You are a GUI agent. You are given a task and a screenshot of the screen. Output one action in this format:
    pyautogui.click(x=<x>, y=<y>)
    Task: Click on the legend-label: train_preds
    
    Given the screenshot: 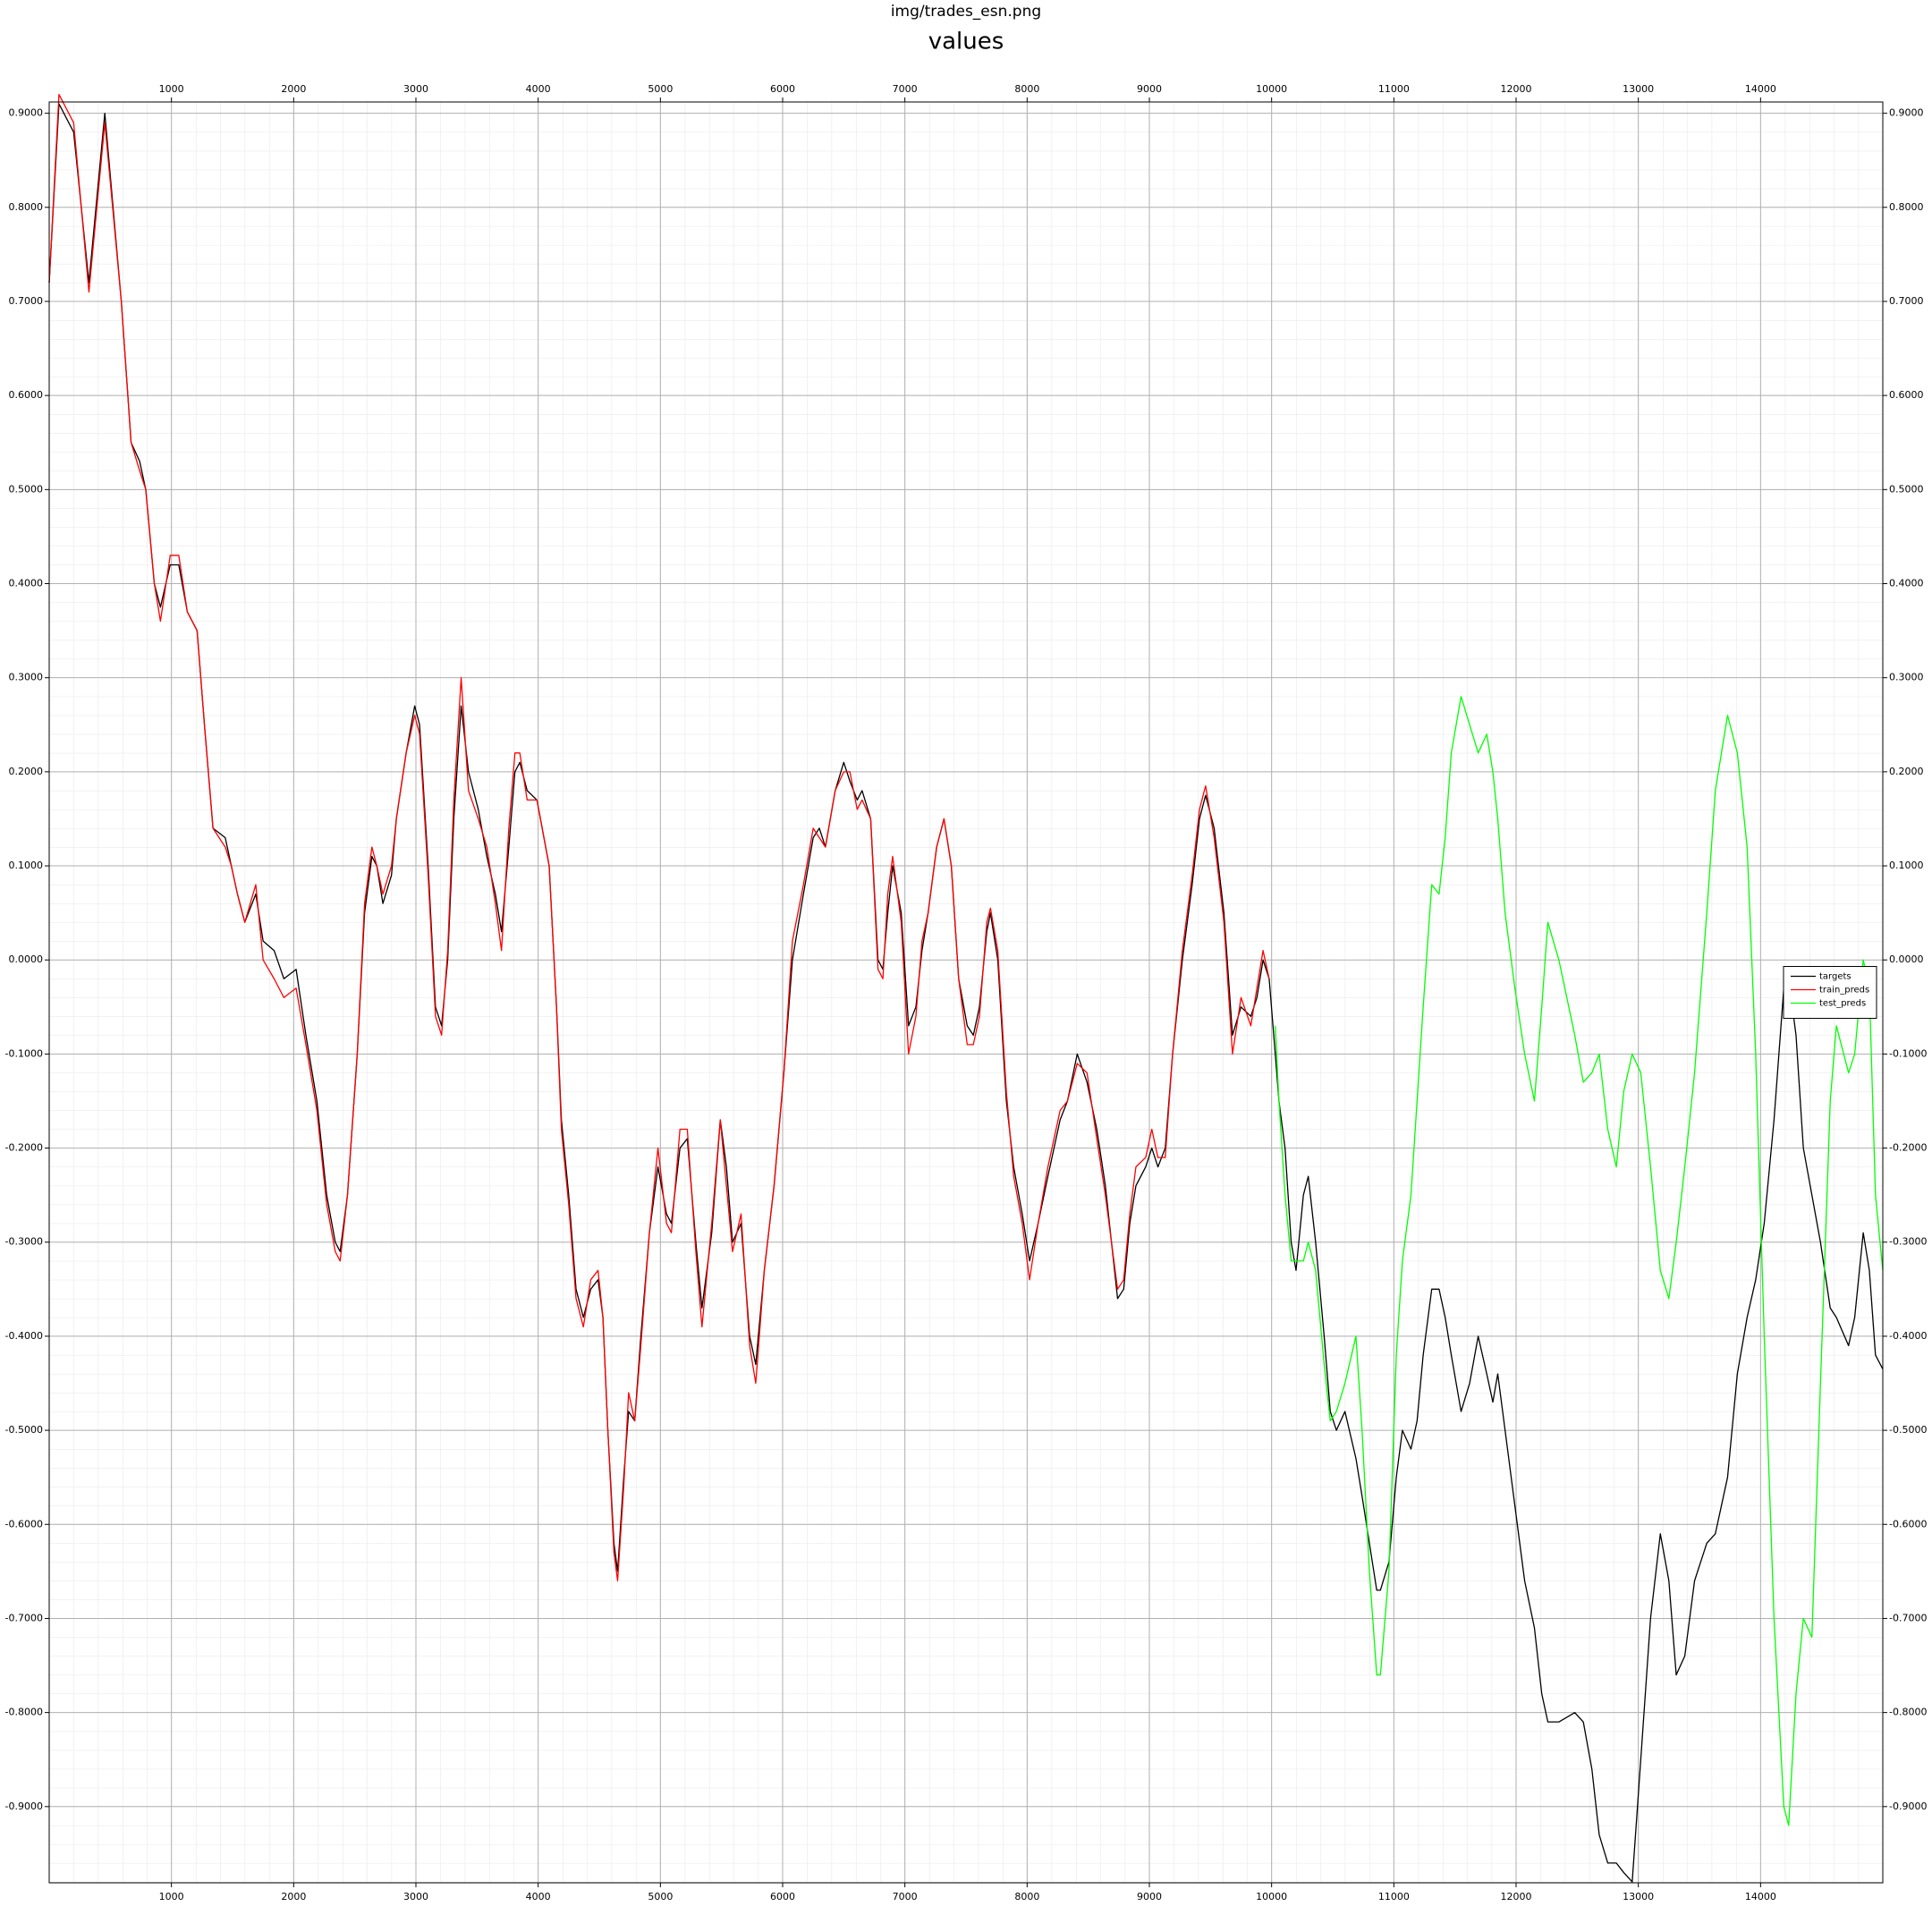 What is the action you would take?
    pyautogui.click(x=1844, y=991)
    